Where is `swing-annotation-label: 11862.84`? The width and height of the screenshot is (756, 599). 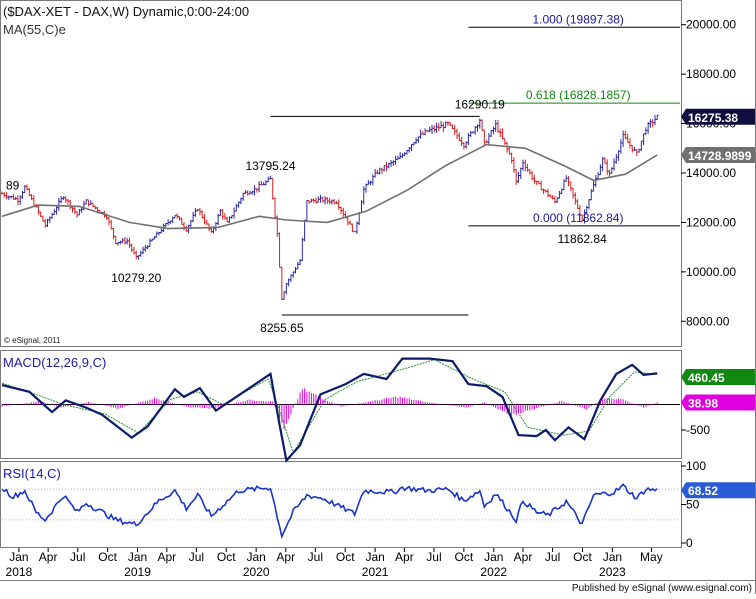 swing-annotation-label: 11862.84 is located at coordinates (582, 239).